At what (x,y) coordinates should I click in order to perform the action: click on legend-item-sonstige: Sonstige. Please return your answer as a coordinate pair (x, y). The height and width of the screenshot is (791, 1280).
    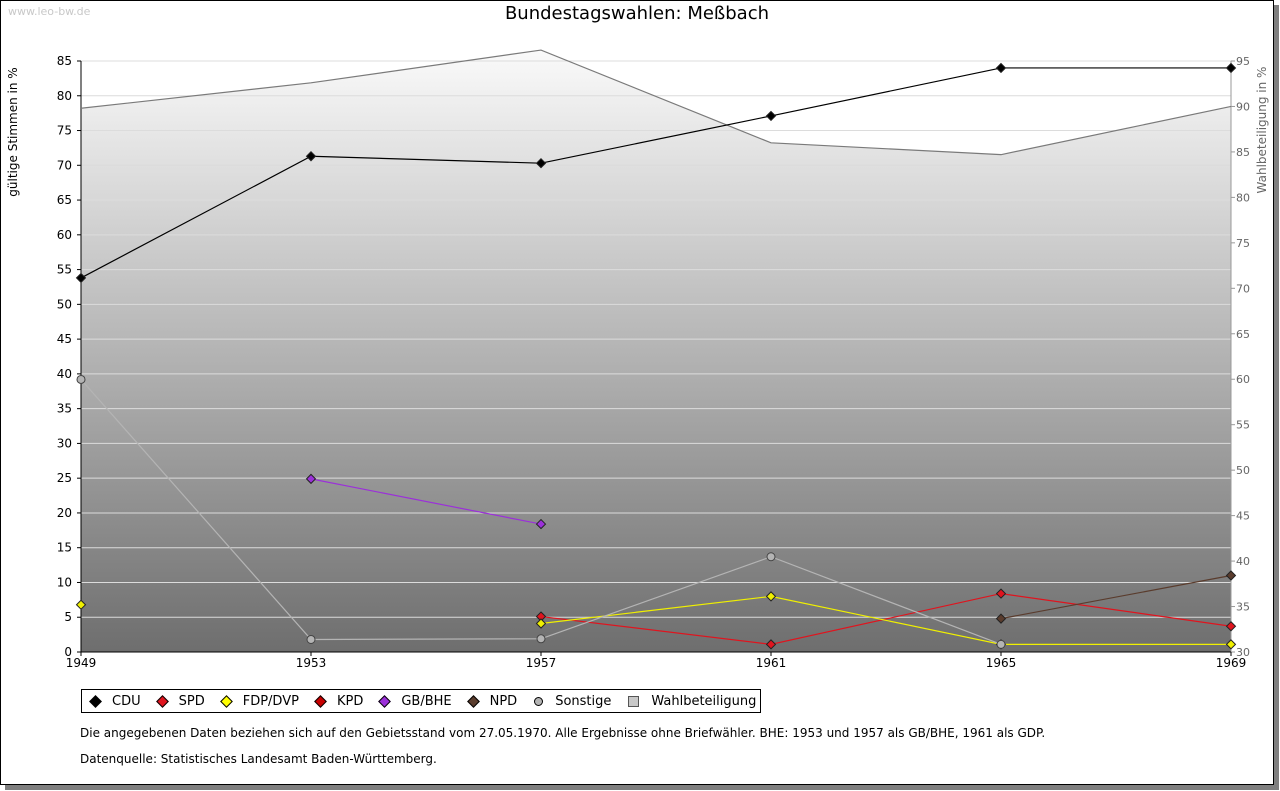
    Looking at the image, I should click on (571, 701).